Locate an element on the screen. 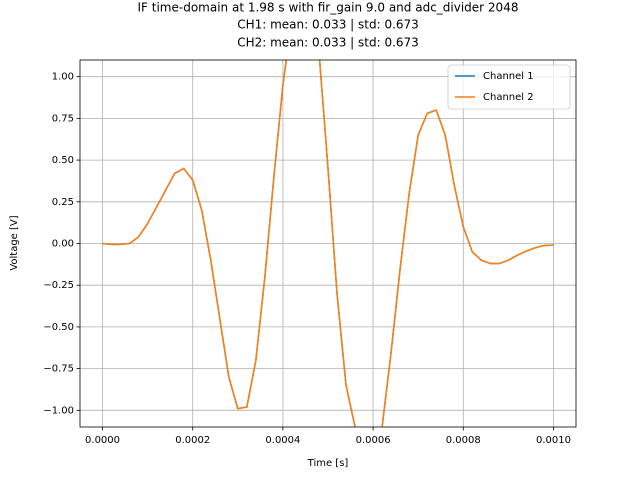 The width and height of the screenshot is (640, 480). legend-box is located at coordinates (509, 87).